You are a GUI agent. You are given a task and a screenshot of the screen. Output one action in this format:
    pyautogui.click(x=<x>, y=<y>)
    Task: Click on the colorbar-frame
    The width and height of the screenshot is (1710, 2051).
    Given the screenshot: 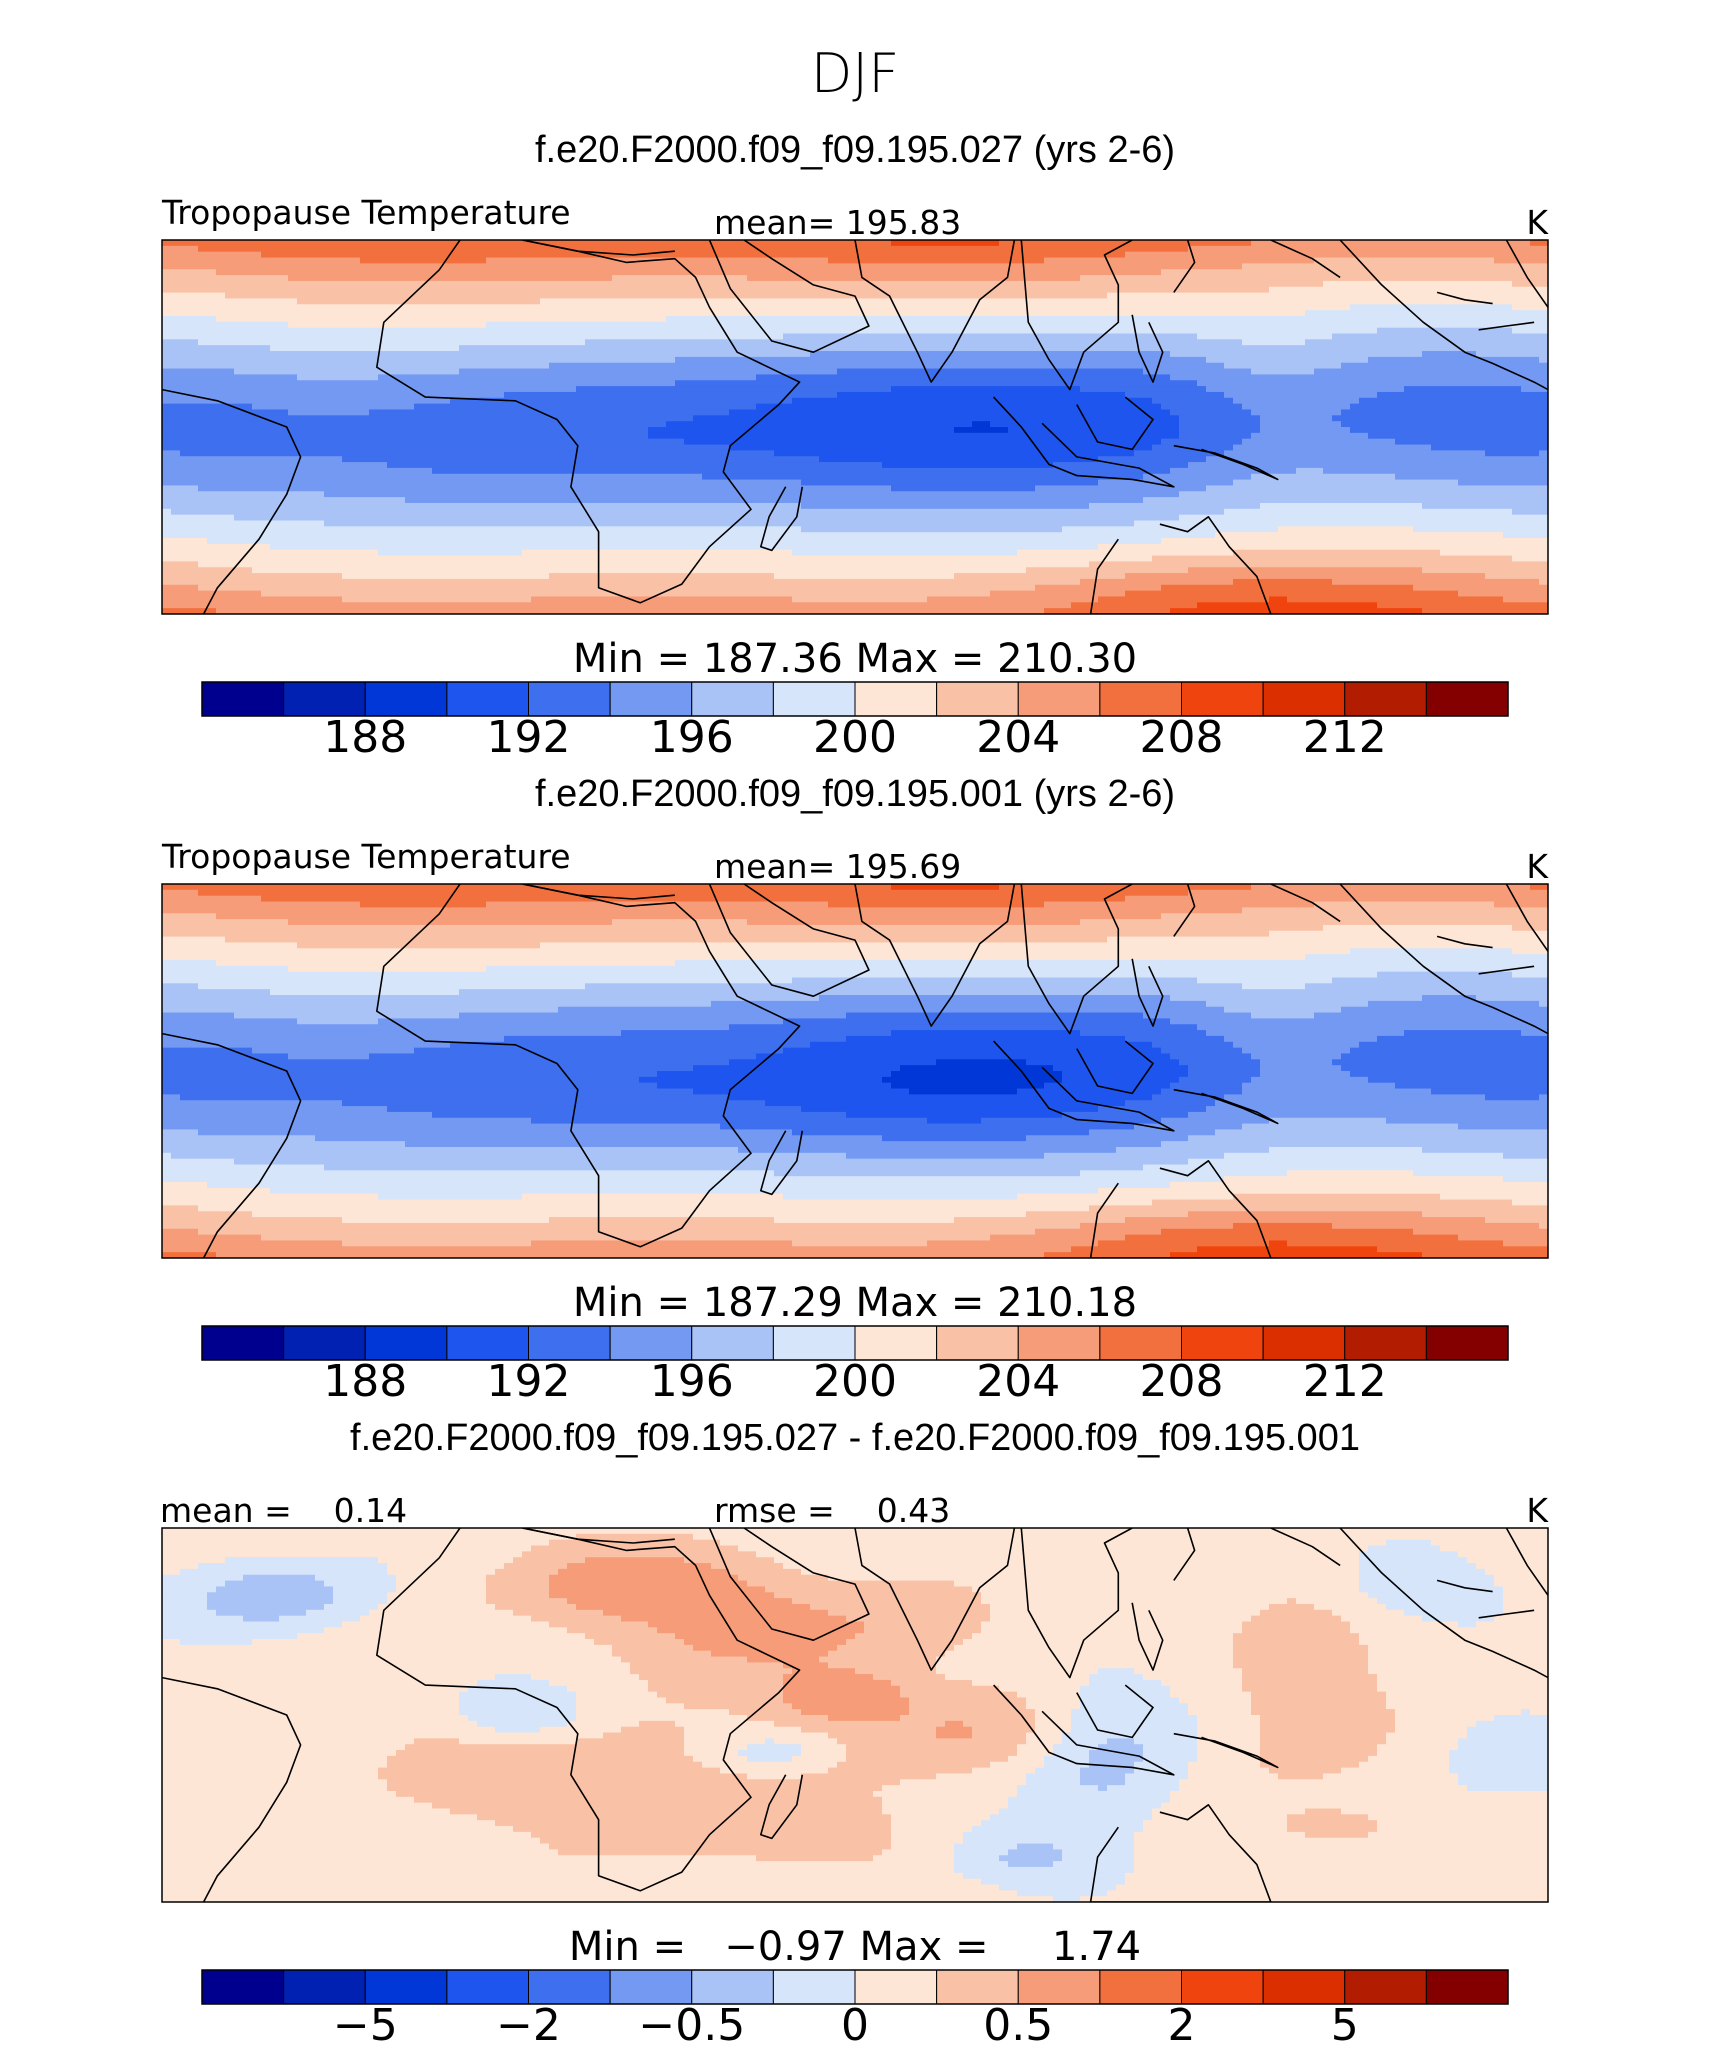 What is the action you would take?
    pyautogui.click(x=855, y=699)
    